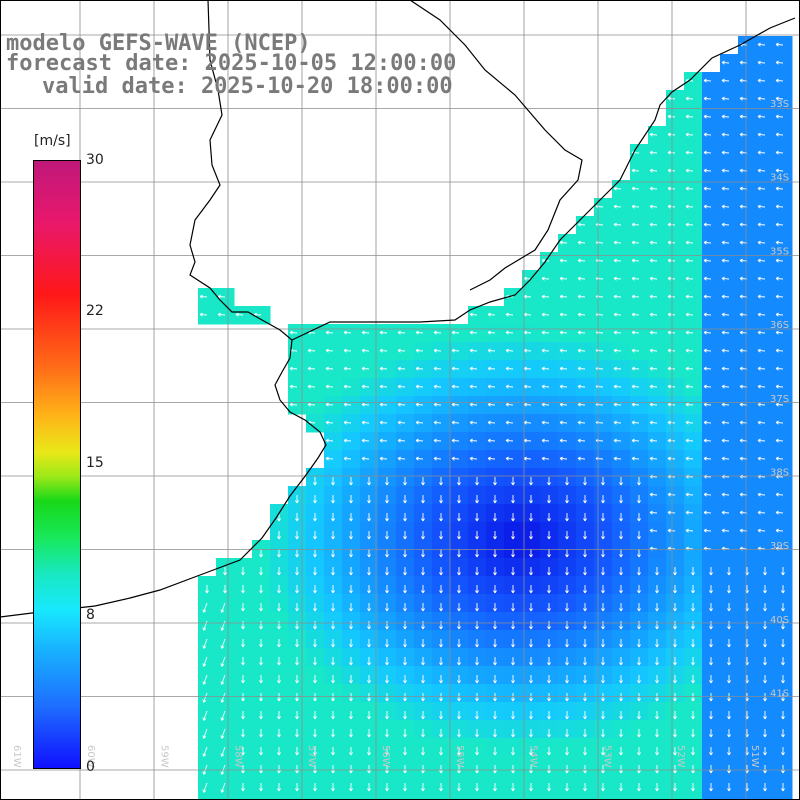 This screenshot has width=800, height=800. What do you see at coordinates (606, 756) in the screenshot?
I see `longitude-label: 53W` at bounding box center [606, 756].